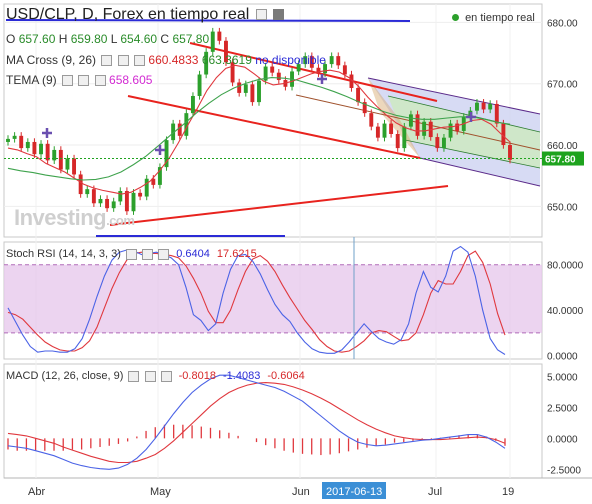  What do you see at coordinates (51, 60) in the screenshot?
I see `ma-cross-label: MA Cross (9, 26)` at bounding box center [51, 60].